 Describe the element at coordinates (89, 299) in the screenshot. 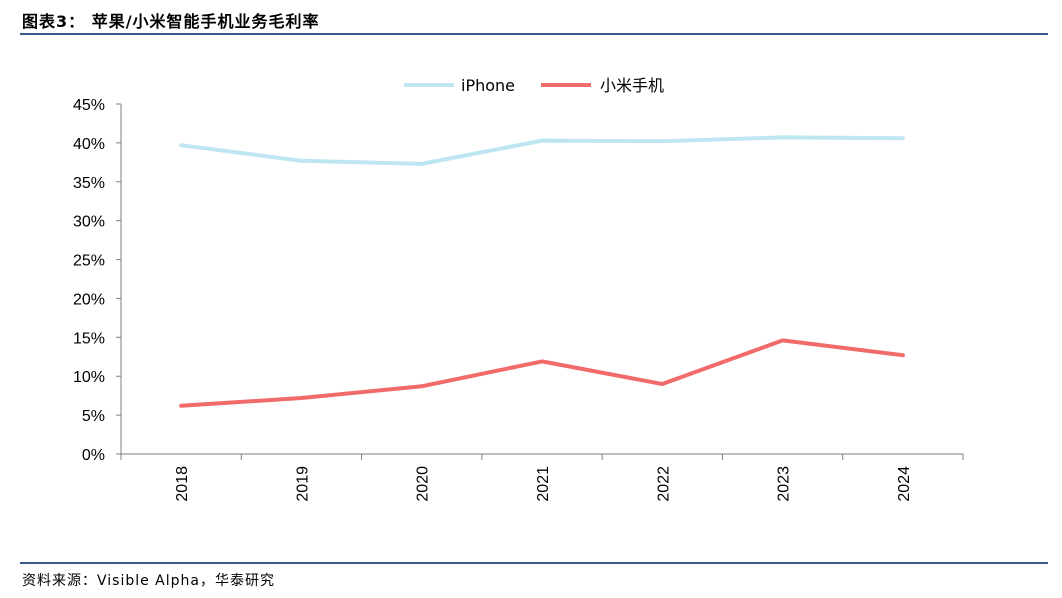

I see `y-tick-label: 20%` at that location.